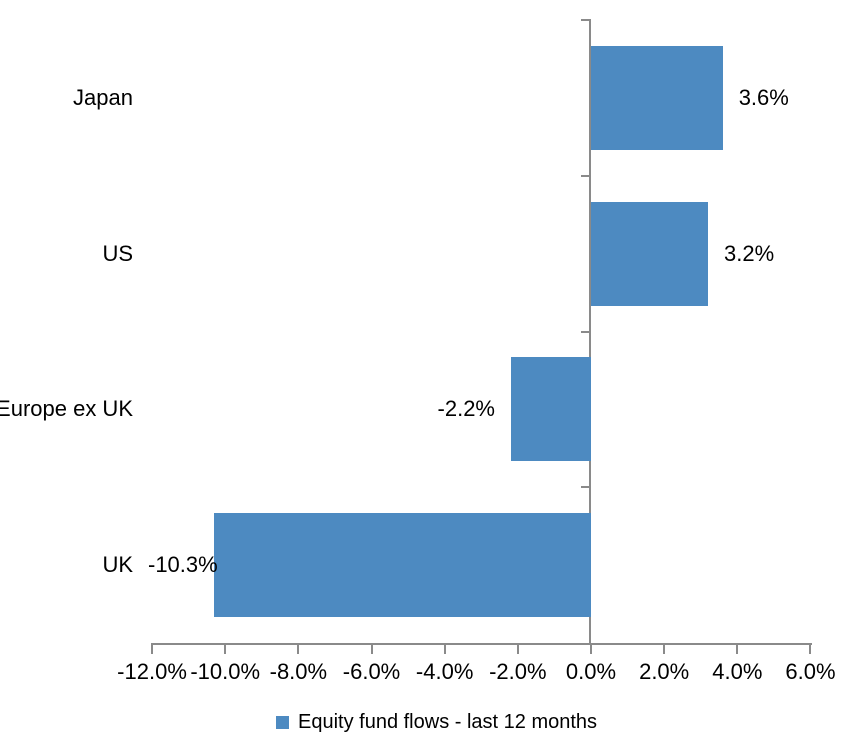 The height and width of the screenshot is (747, 852). Describe the element at coordinates (763, 97) in the screenshot. I see `data-label-japan: 3.6%` at that location.